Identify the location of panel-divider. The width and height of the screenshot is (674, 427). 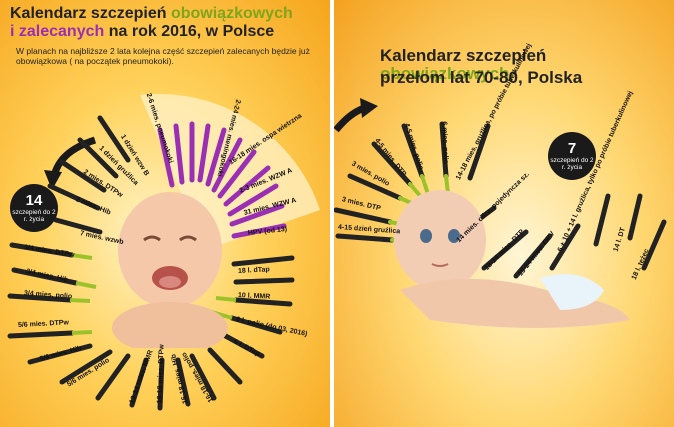
(332, 213).